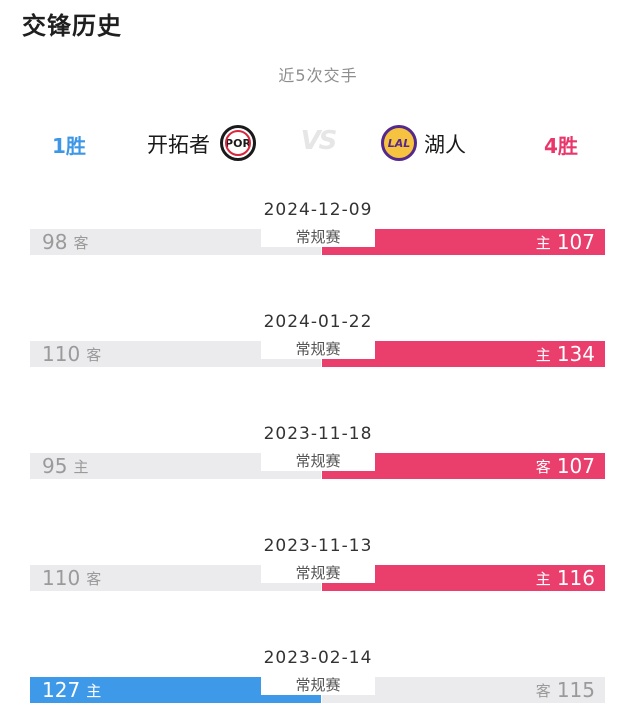  Describe the element at coordinates (55, 242) in the screenshot. I see `left-score: 98` at that location.